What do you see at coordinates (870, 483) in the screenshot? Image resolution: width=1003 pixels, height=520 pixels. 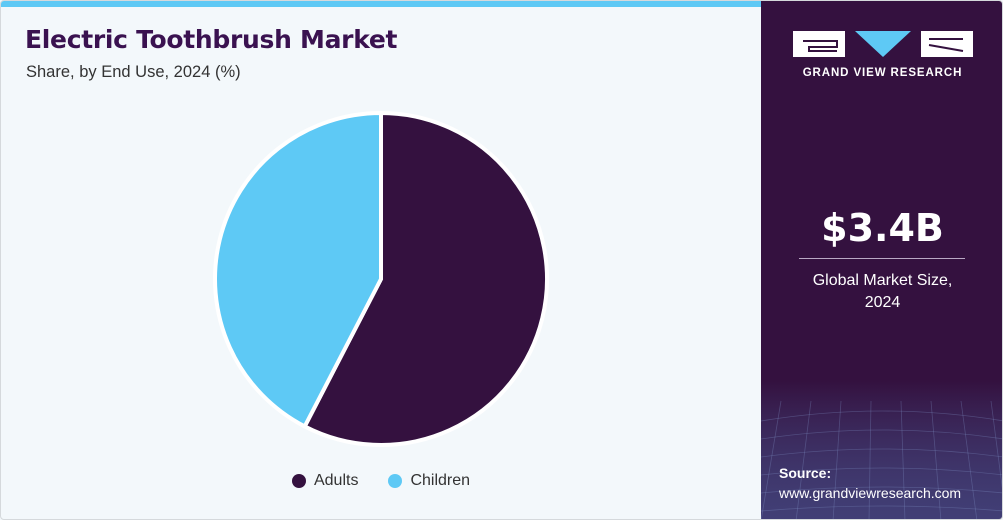 I see `source-block: Source: www.grandviewresearch.com` at bounding box center [870, 483].